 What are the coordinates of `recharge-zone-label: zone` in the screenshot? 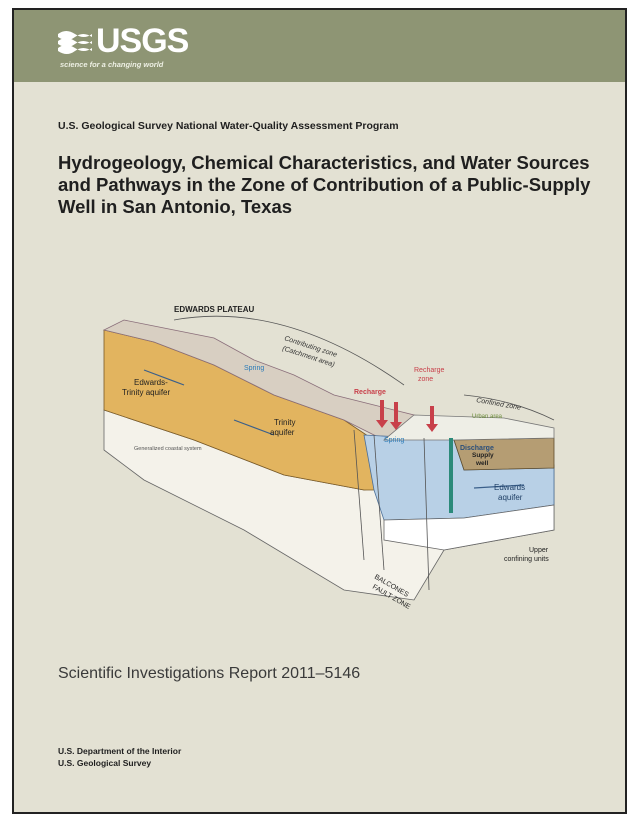 It's located at (425, 379).